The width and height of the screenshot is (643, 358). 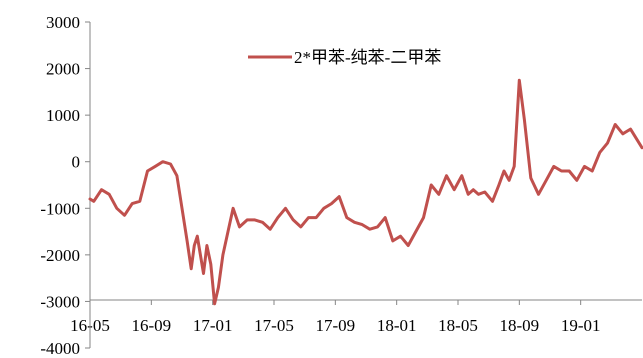 What do you see at coordinates (519, 325) in the screenshot?
I see `x-tick-label: 18-09` at bounding box center [519, 325].